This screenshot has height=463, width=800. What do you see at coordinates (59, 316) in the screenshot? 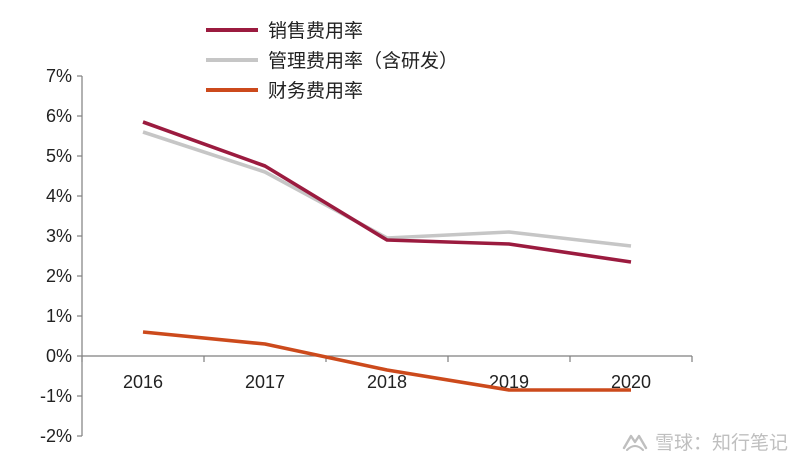
I see `y-tick-label: 1%` at bounding box center [59, 316].